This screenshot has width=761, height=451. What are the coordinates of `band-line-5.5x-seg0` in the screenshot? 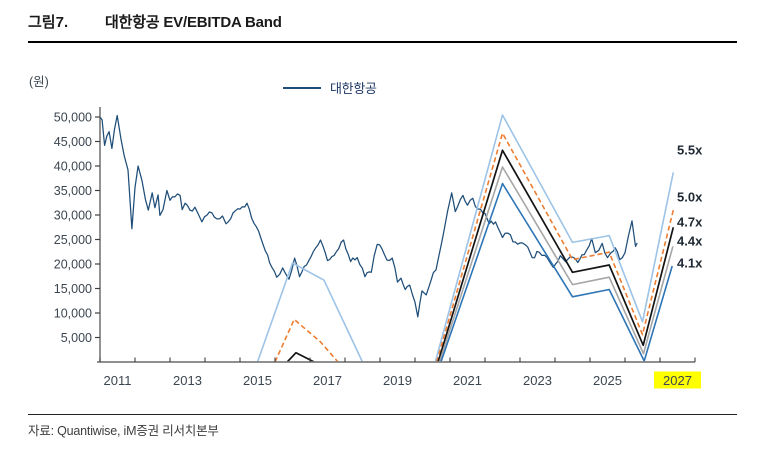 It's located at (310, 312).